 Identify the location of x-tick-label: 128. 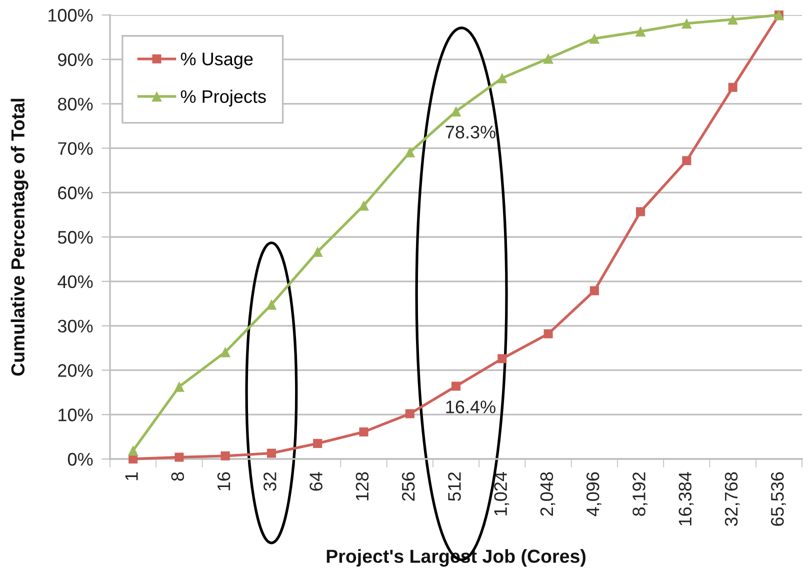
(362, 486).